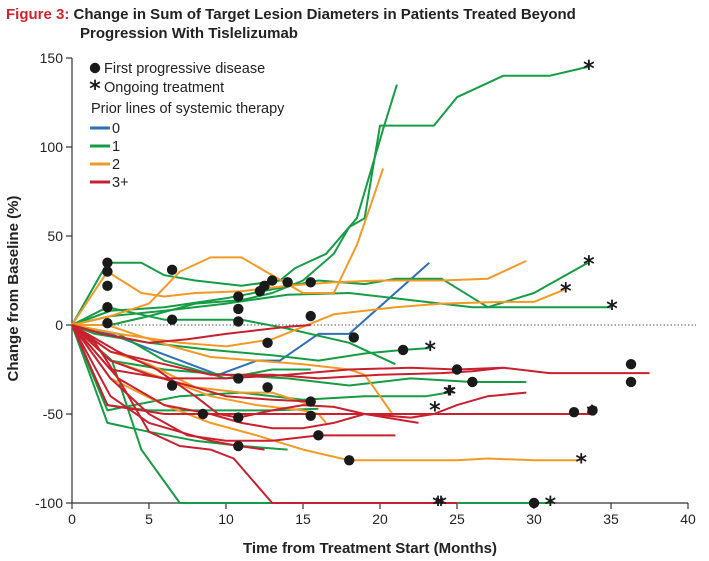  What do you see at coordinates (38, 14) in the screenshot?
I see `figure-label: Figure 3:` at bounding box center [38, 14].